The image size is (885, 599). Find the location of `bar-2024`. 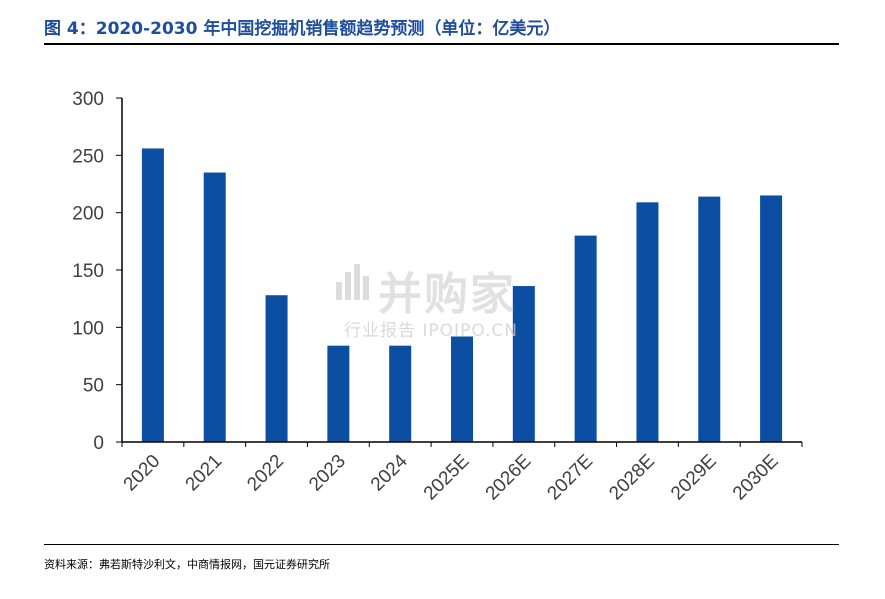

bar-2024 is located at coordinates (400, 393).